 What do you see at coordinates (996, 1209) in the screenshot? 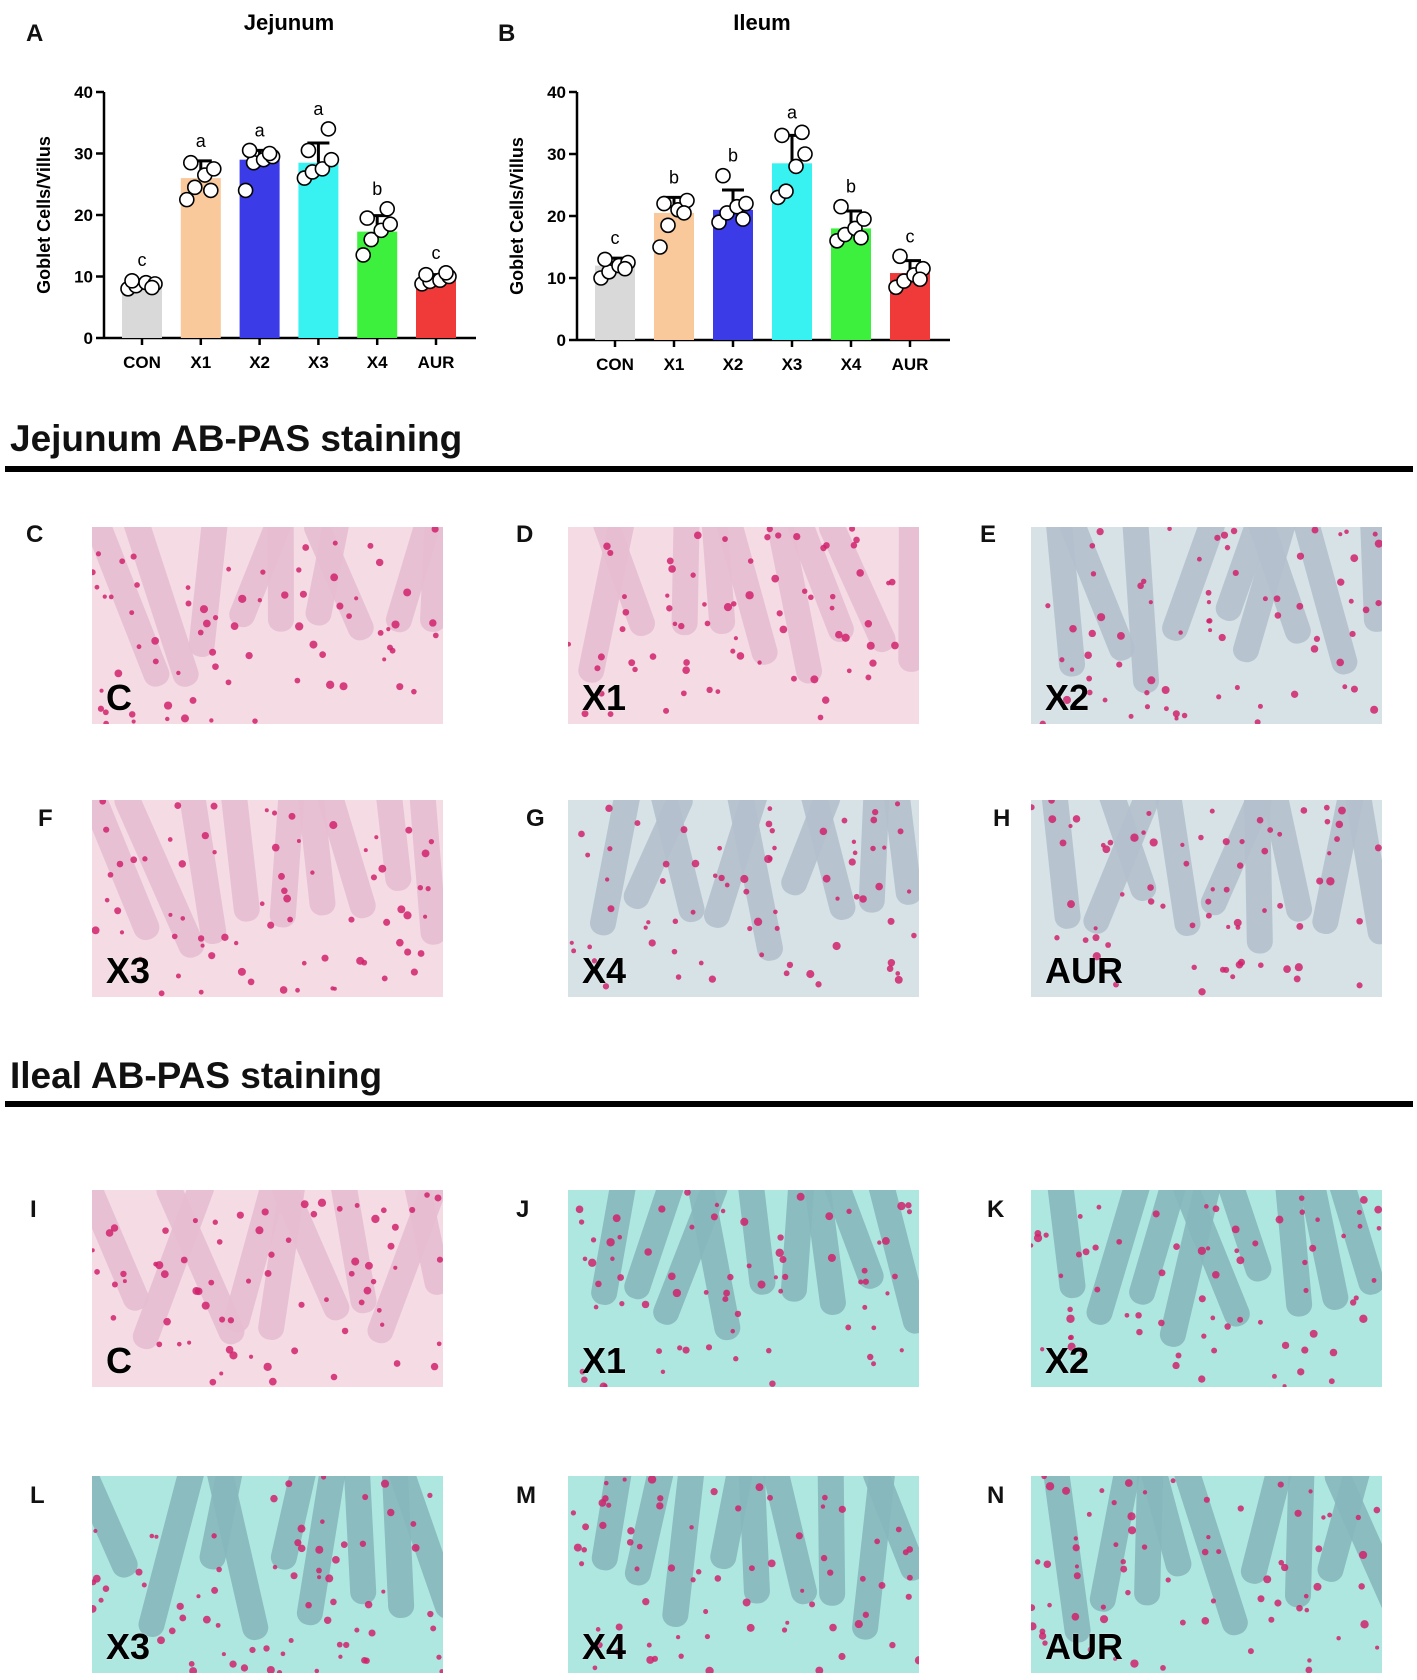
I see `panel-letter-k: K` at bounding box center [996, 1209].